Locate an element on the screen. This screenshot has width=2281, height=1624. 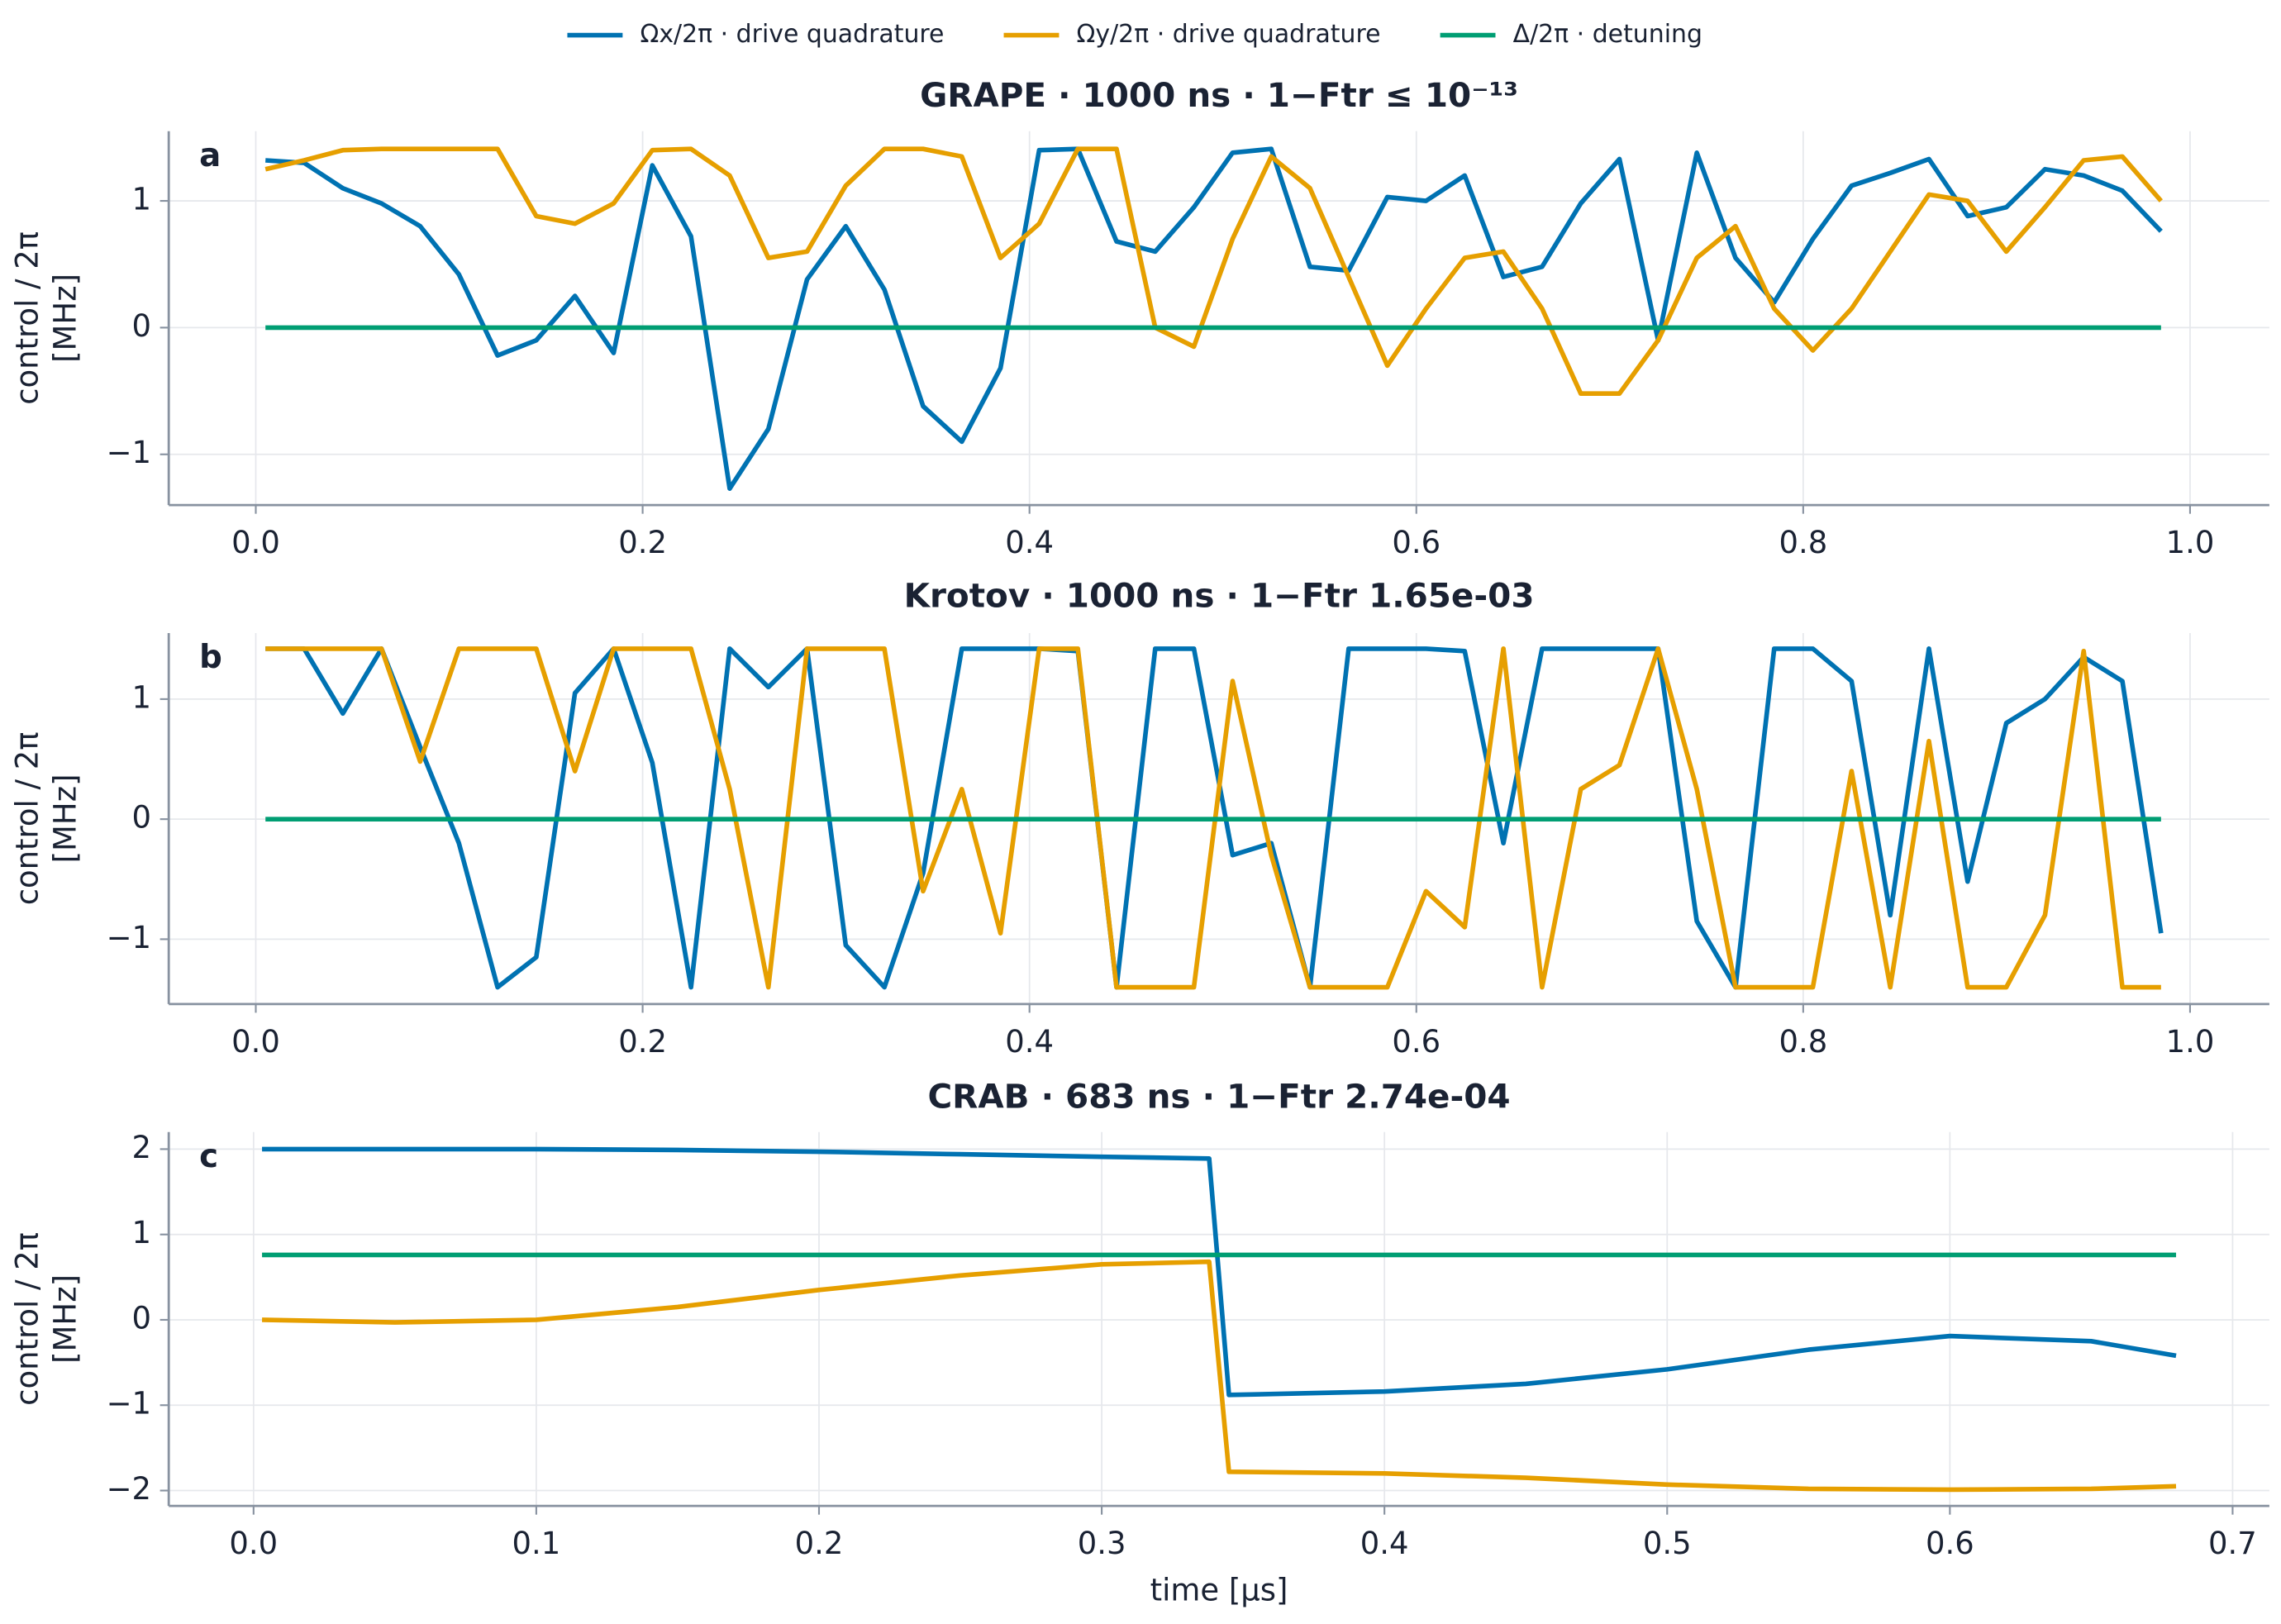
panel-letter: a is located at coordinates (210, 155).